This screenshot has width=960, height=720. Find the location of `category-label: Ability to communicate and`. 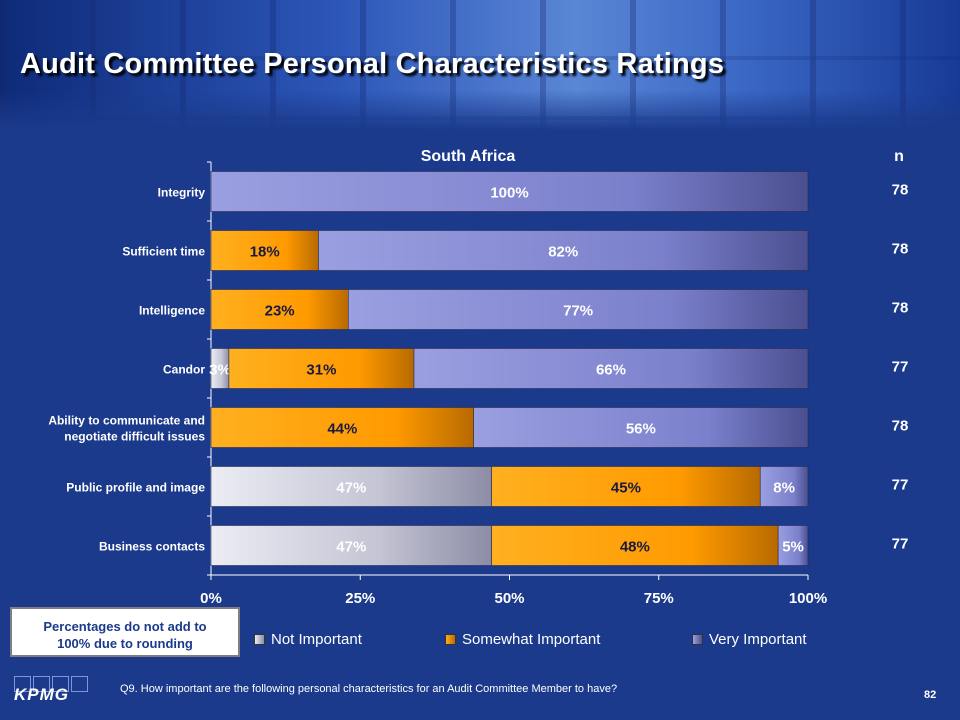

category-label: Ability to communicate and is located at coordinates (126, 421).